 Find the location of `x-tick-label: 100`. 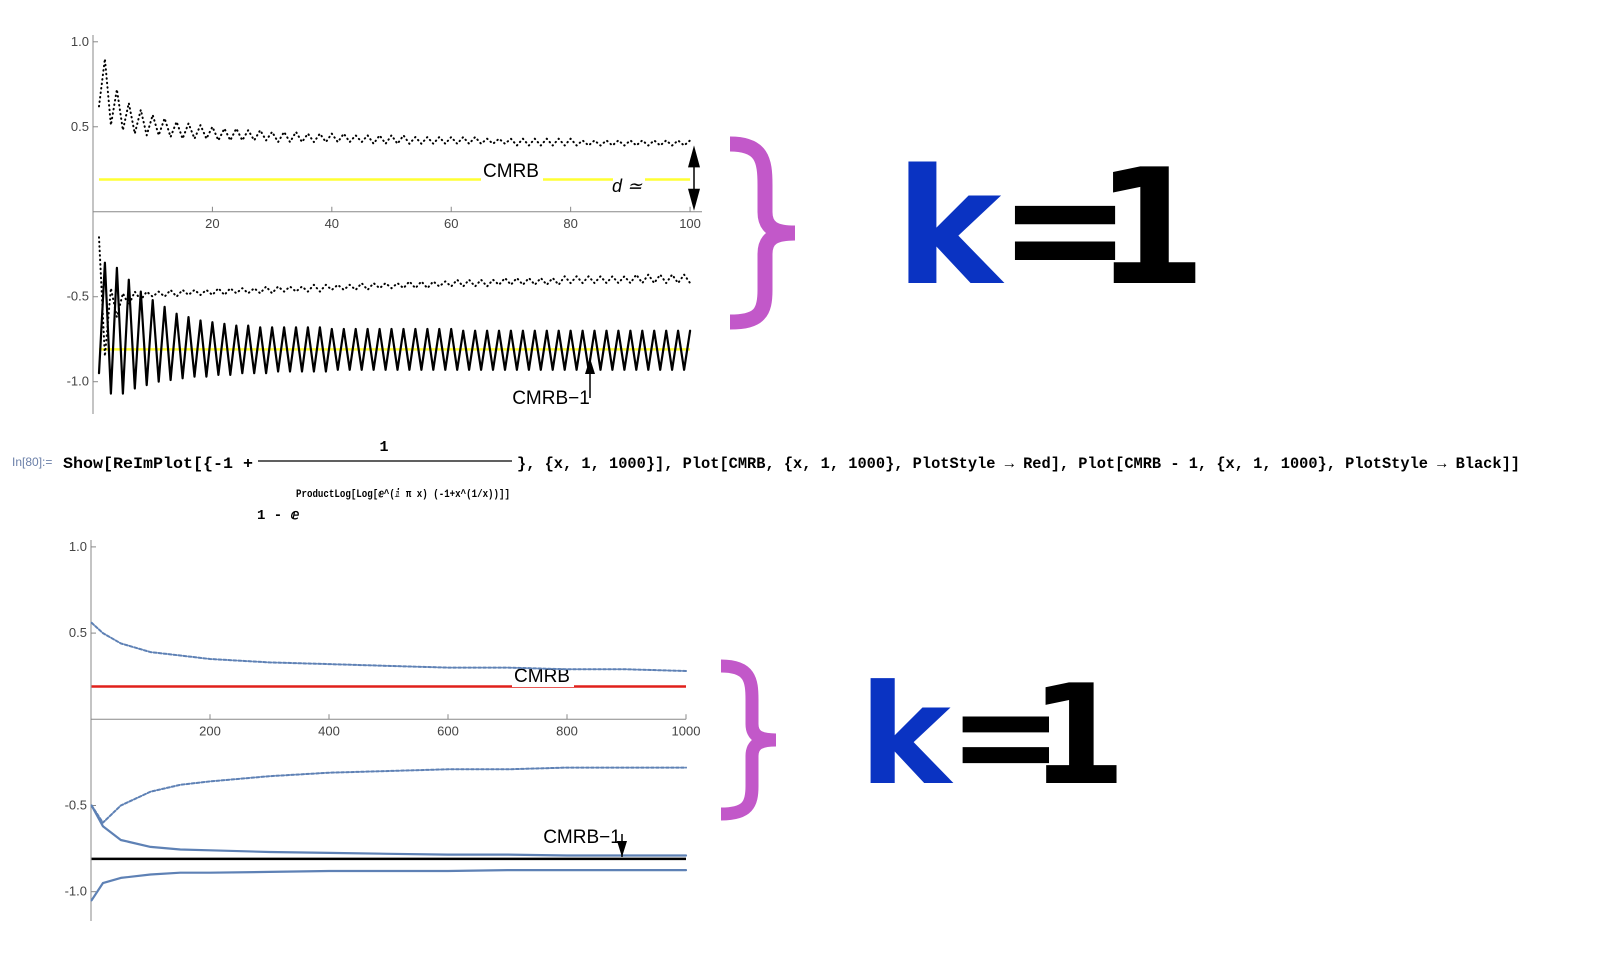

x-tick-label: 100 is located at coordinates (690, 223).